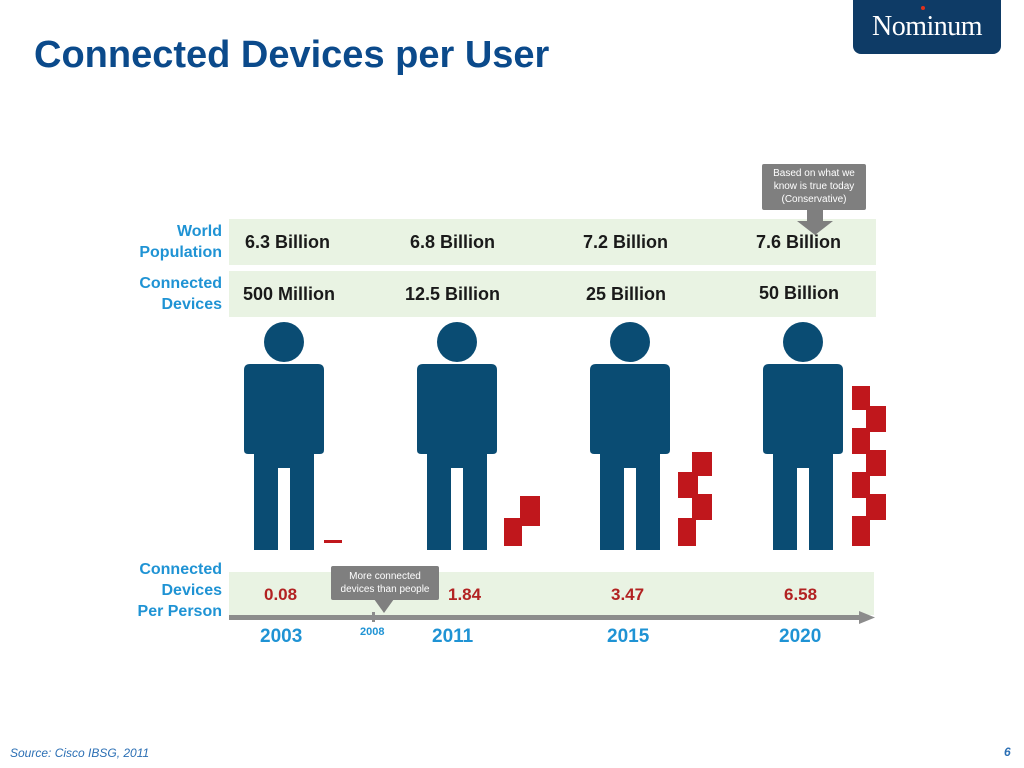  I want to click on per-person-2011: 1.84, so click(465, 594).